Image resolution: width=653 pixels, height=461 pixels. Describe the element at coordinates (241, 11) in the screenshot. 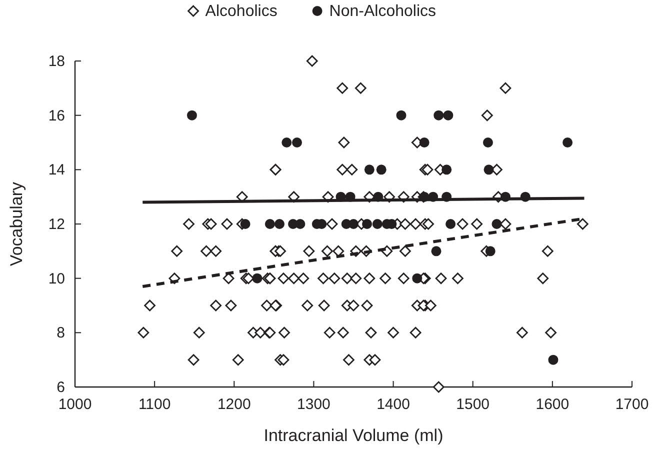

I see `legend-label: Alcoholics` at that location.